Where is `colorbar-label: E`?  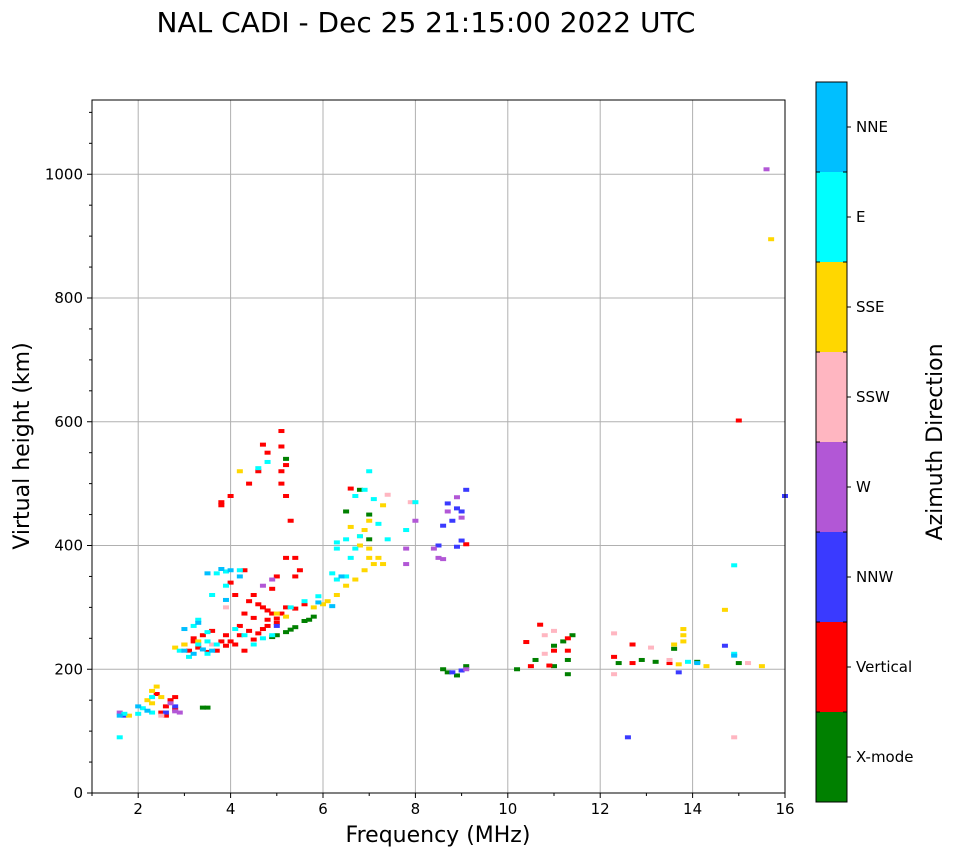 colorbar-label: E is located at coordinates (860, 217).